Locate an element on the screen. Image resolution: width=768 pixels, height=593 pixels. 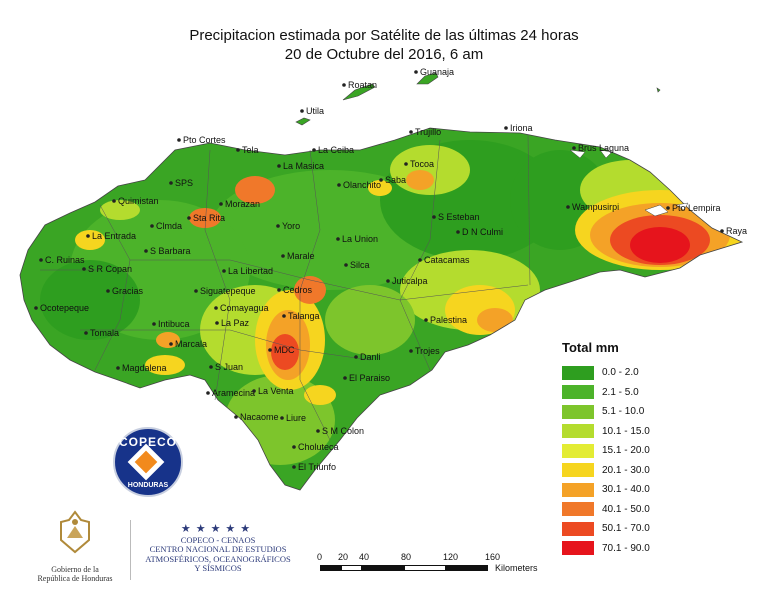
town-label: El Triunfo is located at coordinates (317, 467).